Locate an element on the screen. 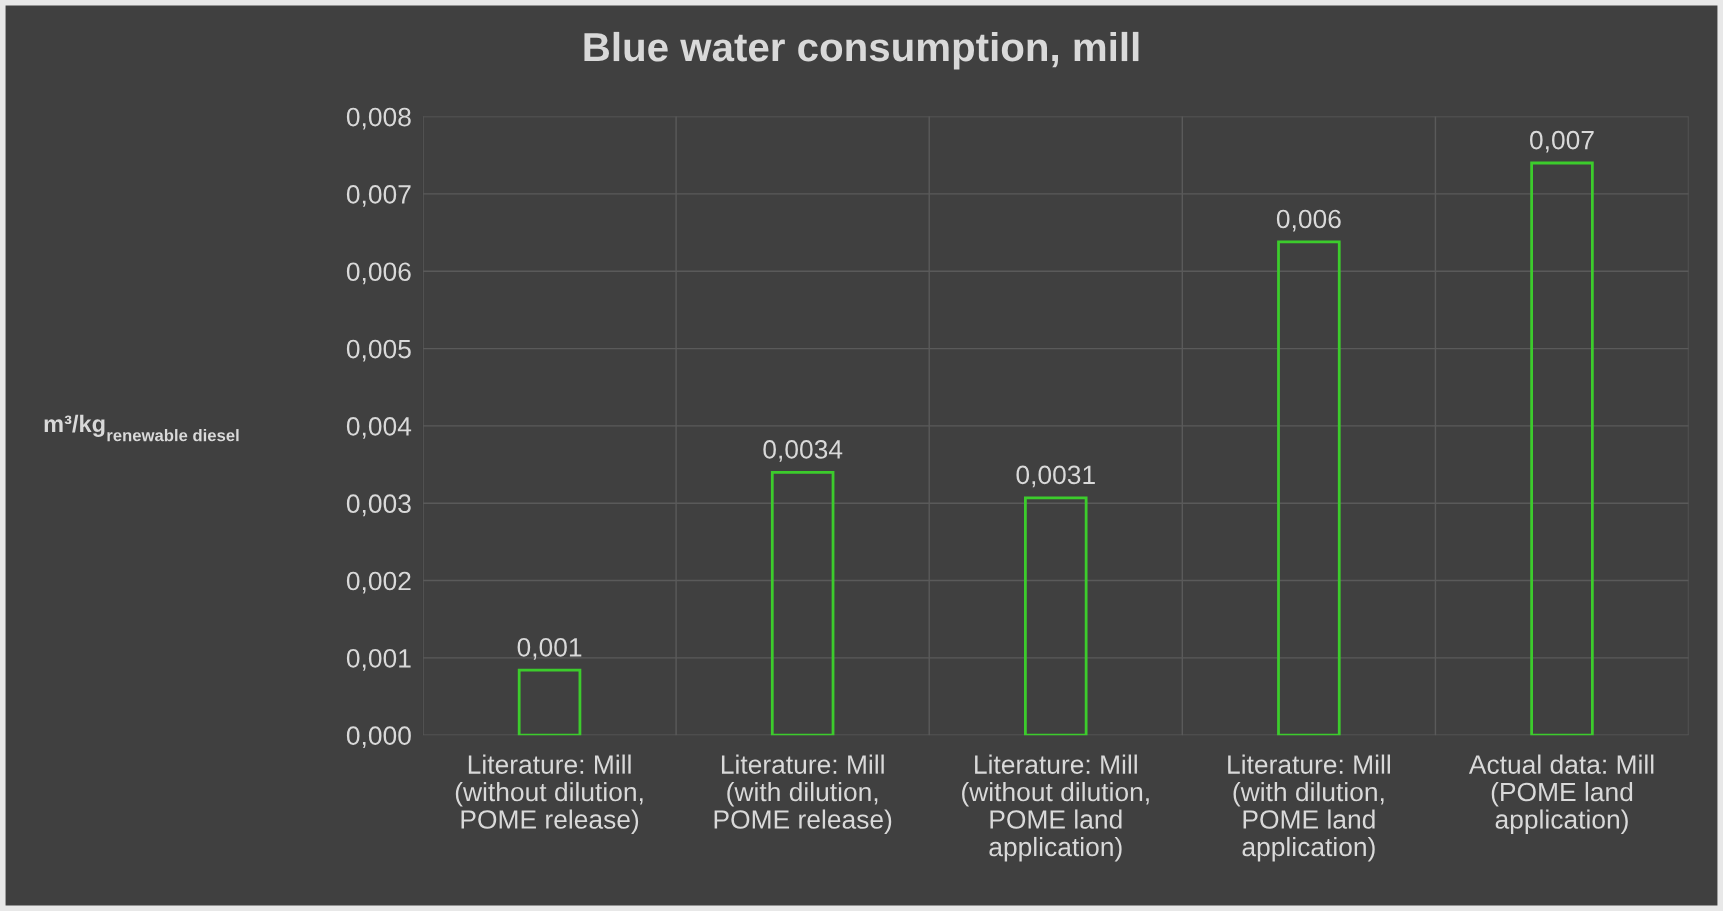 Image resolution: width=1723 pixels, height=911 pixels. chart-title: Blue water consumption, mill is located at coordinates (861, 50).